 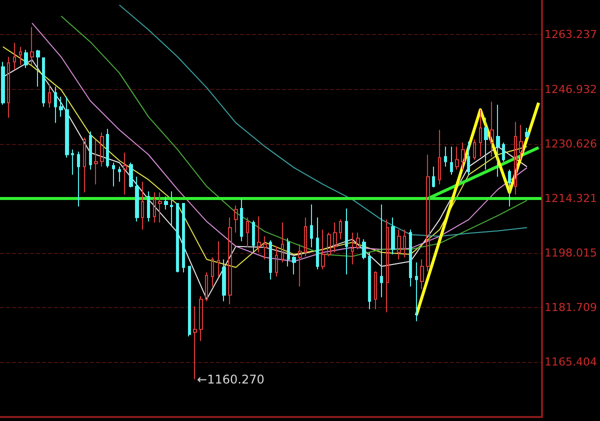 I want to click on y-tick-label: 1246.932, so click(x=571, y=89).